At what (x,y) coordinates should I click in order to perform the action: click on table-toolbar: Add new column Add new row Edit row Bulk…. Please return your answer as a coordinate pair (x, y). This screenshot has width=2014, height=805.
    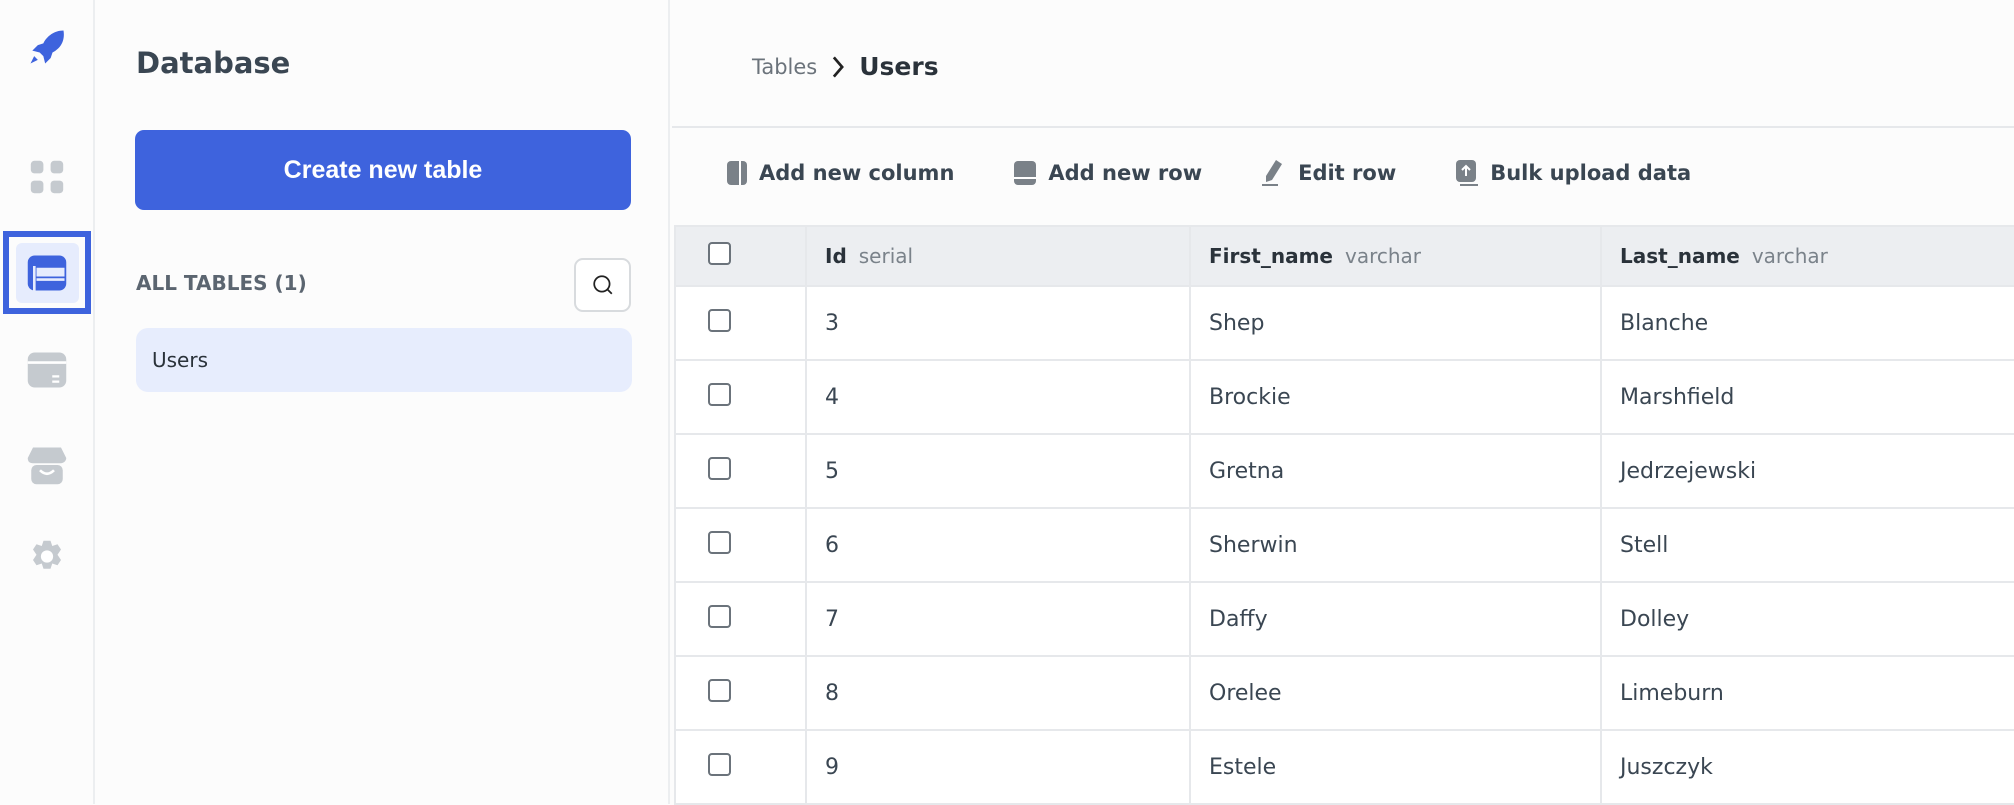
    Looking at the image, I should click on (1209, 173).